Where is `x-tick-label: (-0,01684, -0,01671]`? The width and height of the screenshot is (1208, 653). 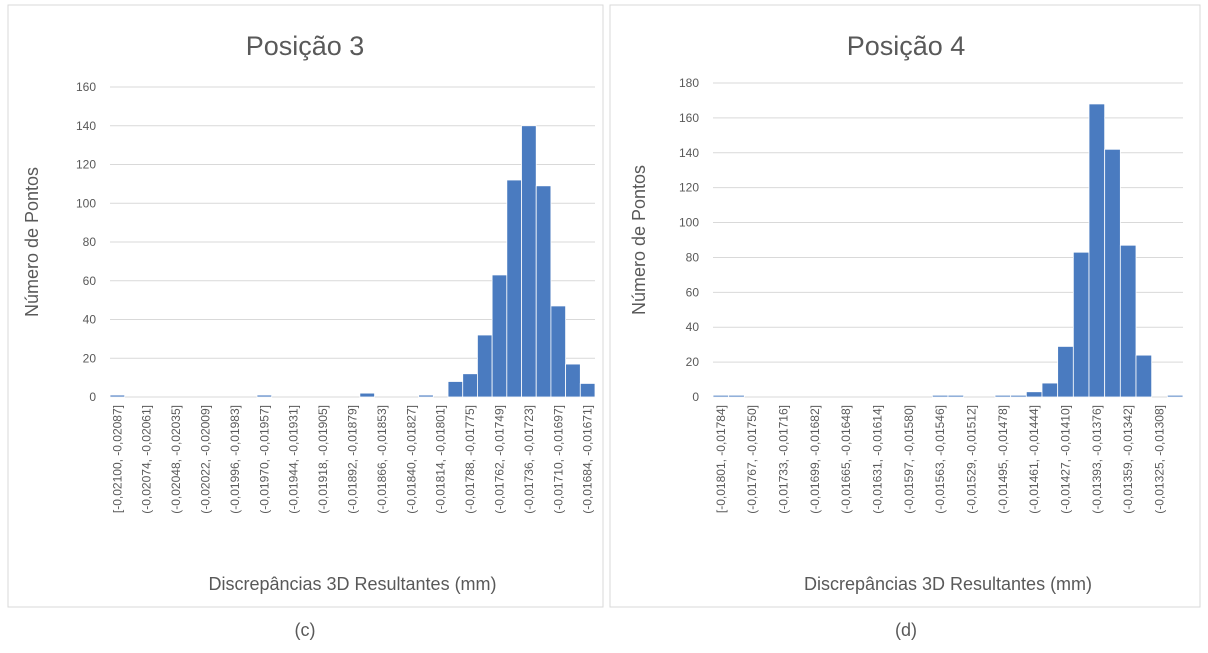 x-tick-label: (-0,01684, -0,01671] is located at coordinates (588, 459).